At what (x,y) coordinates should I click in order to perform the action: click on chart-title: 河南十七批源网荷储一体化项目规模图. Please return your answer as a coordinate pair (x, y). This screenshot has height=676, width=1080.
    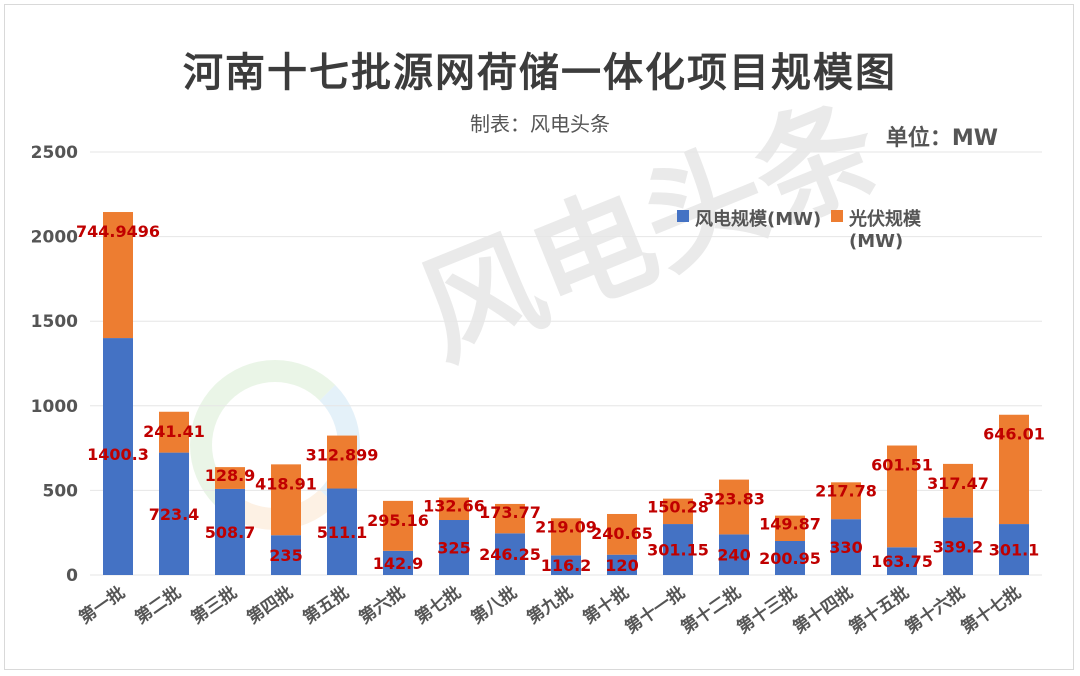
    Looking at the image, I should click on (540, 73).